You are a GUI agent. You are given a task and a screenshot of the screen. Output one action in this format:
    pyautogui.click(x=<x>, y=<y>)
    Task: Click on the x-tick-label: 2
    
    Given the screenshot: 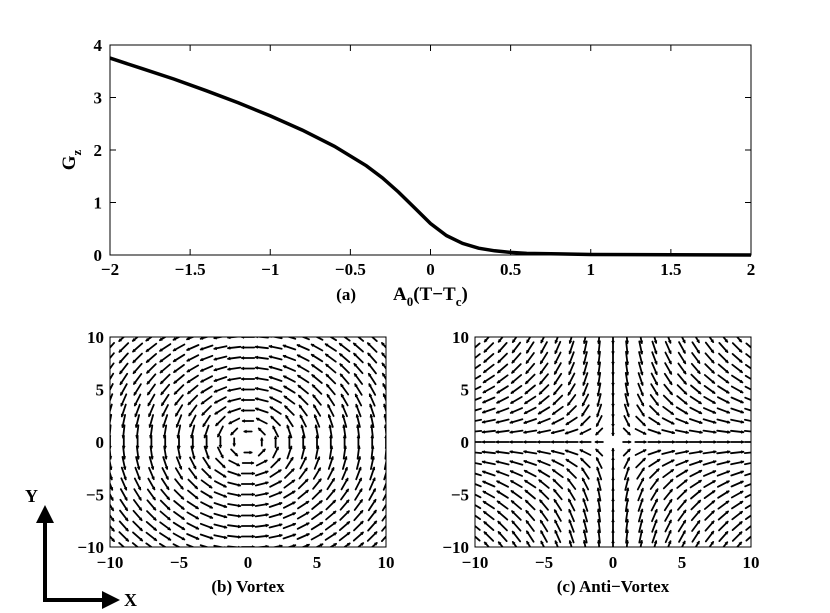 What is the action you would take?
    pyautogui.click(x=751, y=269)
    